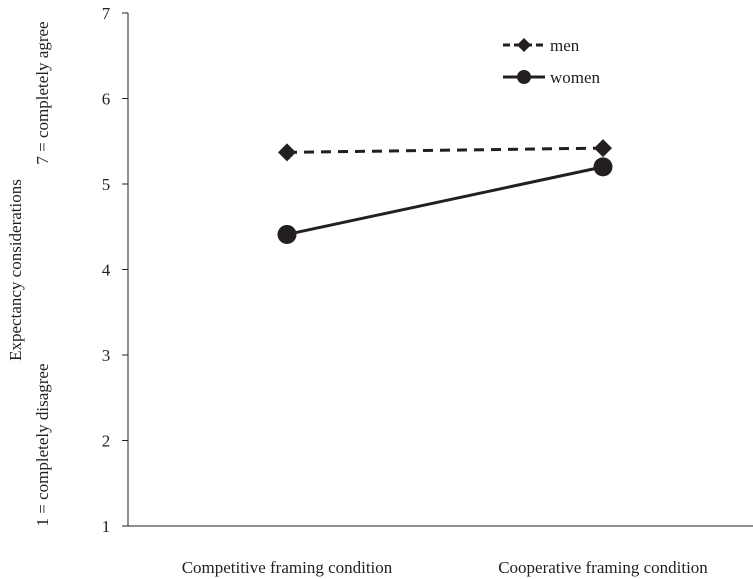  I want to click on legend-label: women, so click(575, 77).